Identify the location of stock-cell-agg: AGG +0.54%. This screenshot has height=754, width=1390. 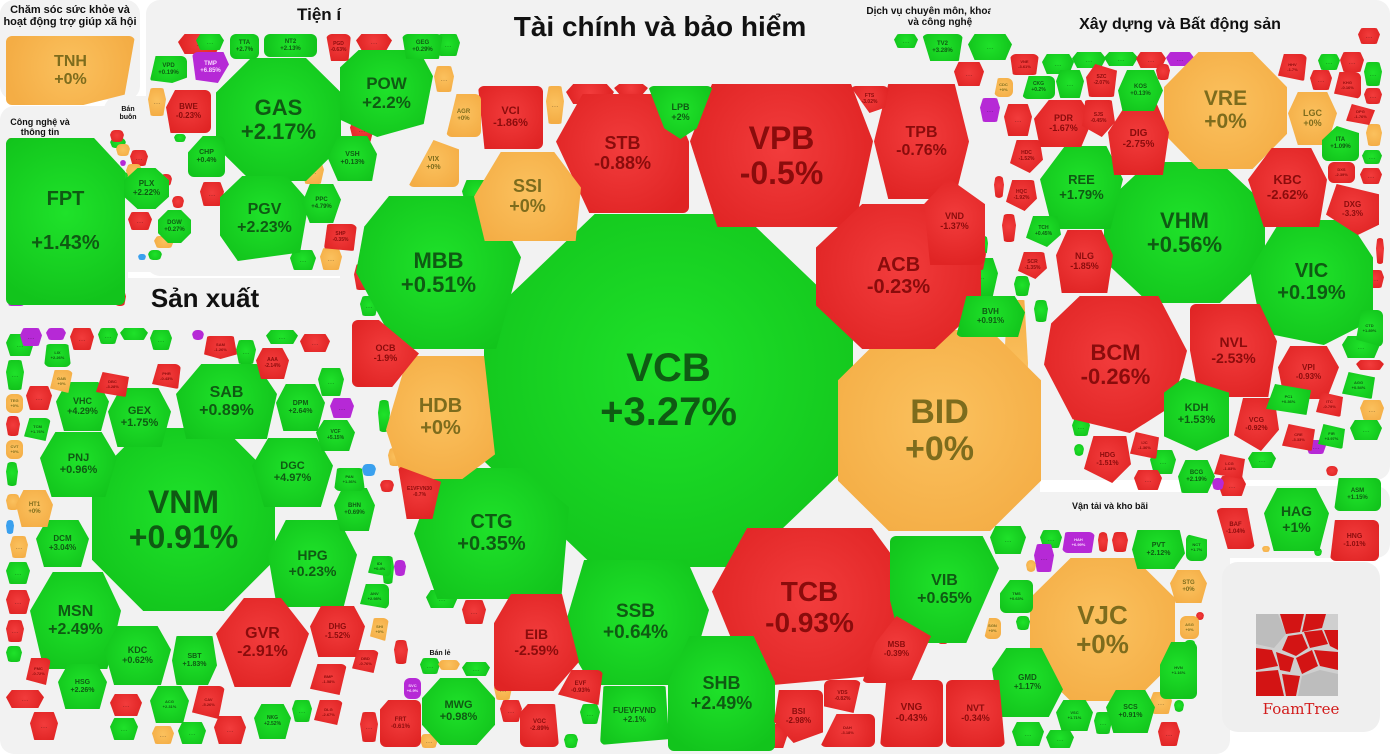
(1358, 385).